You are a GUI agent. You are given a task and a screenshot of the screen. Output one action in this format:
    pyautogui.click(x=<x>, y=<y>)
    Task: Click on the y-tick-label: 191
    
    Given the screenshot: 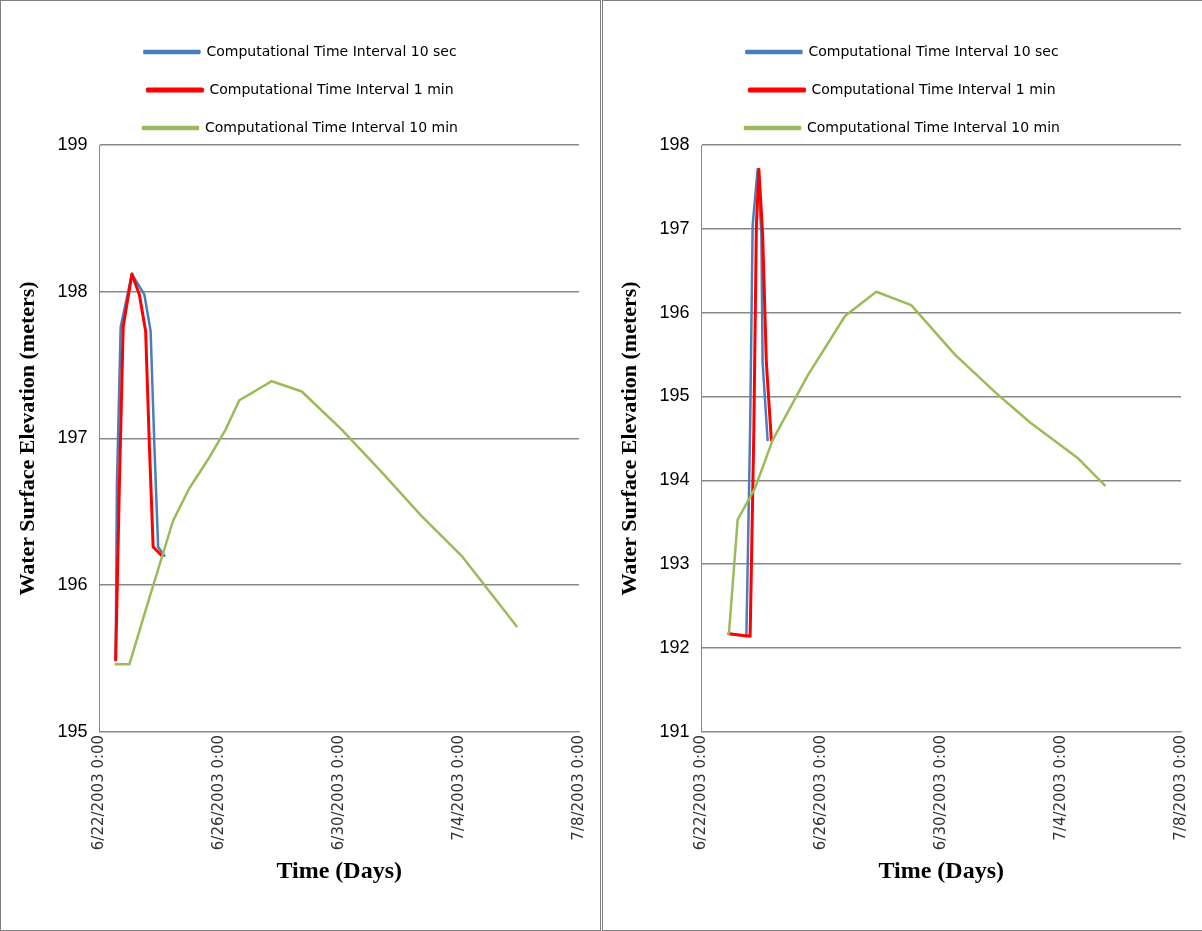 What is the action you would take?
    pyautogui.click(x=674, y=730)
    